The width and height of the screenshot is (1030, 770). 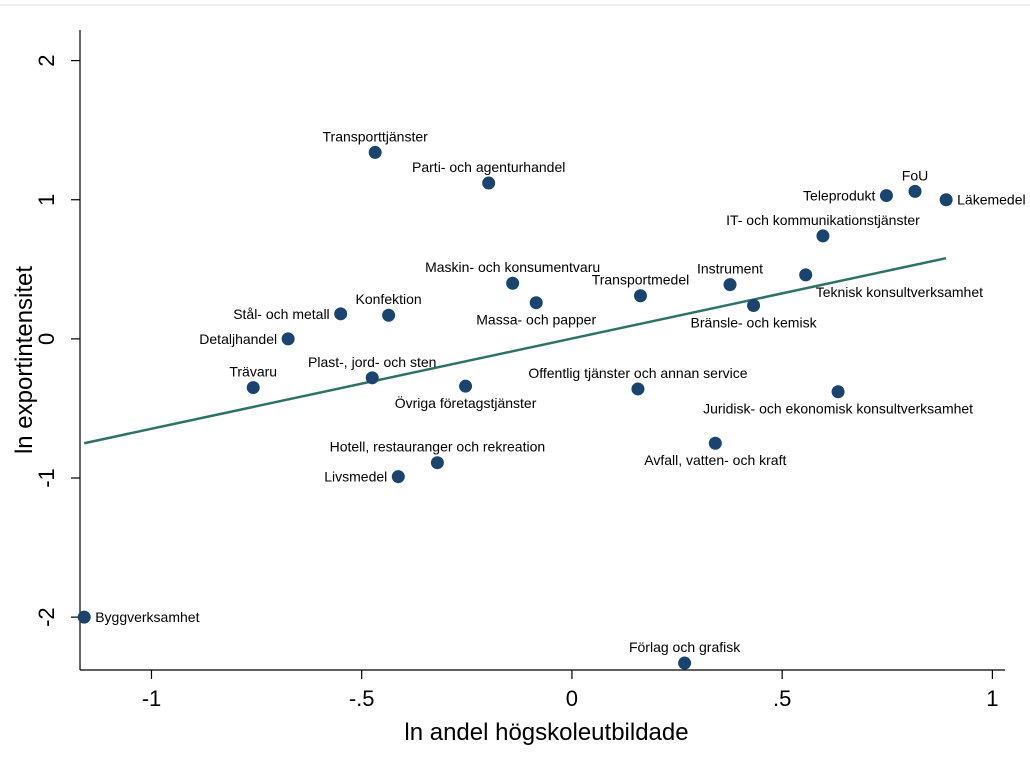 I want to click on y-axis-title: ln exportintensitet, so click(x=24, y=360).